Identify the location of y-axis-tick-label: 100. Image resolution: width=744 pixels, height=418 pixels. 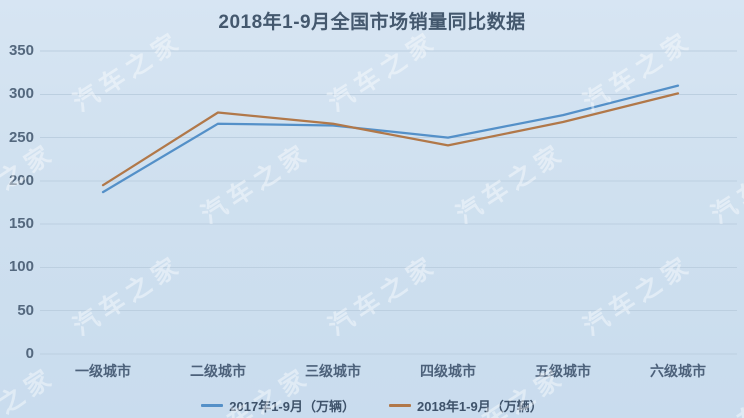
(21, 267).